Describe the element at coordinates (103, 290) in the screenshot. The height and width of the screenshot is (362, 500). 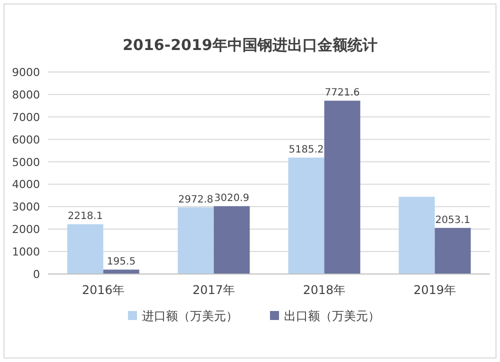
I see `x-tick-label: 2016年` at that location.